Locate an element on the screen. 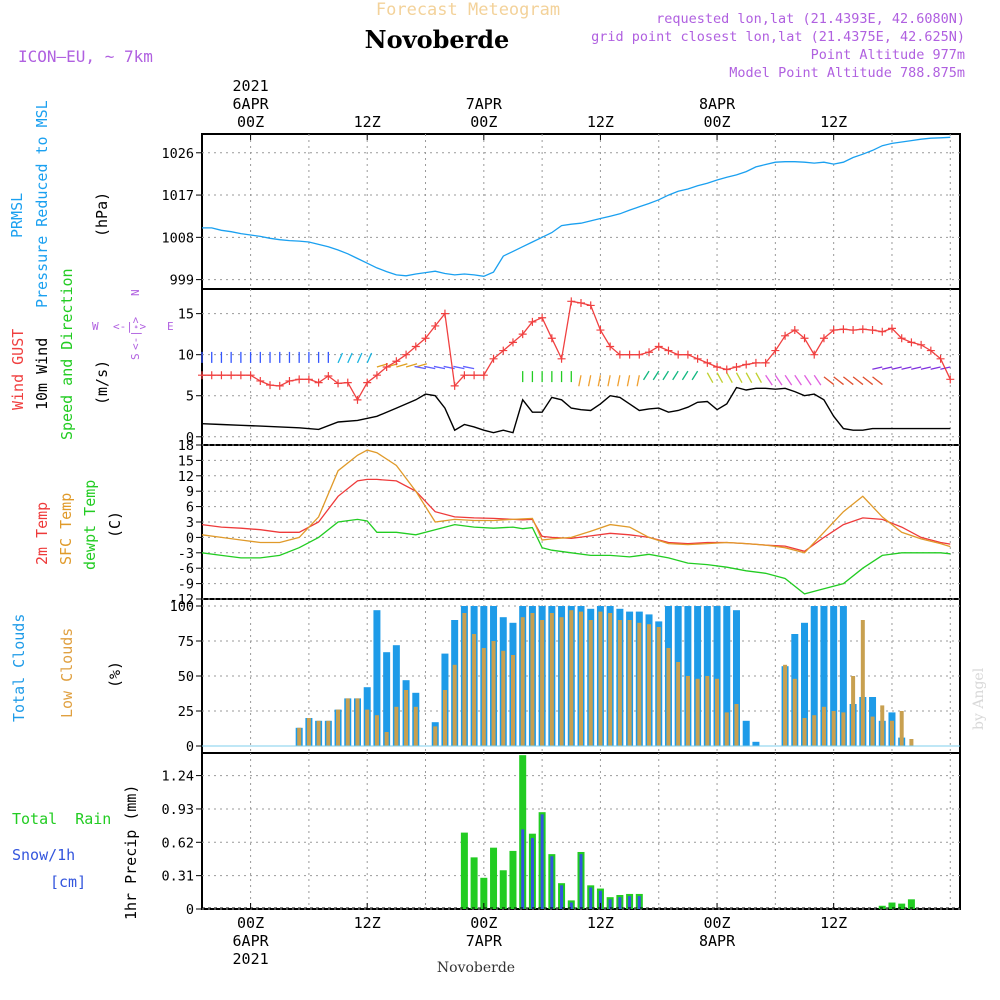 The image size is (1000, 1000). y-tick-label: 12 is located at coordinates (186, 477).